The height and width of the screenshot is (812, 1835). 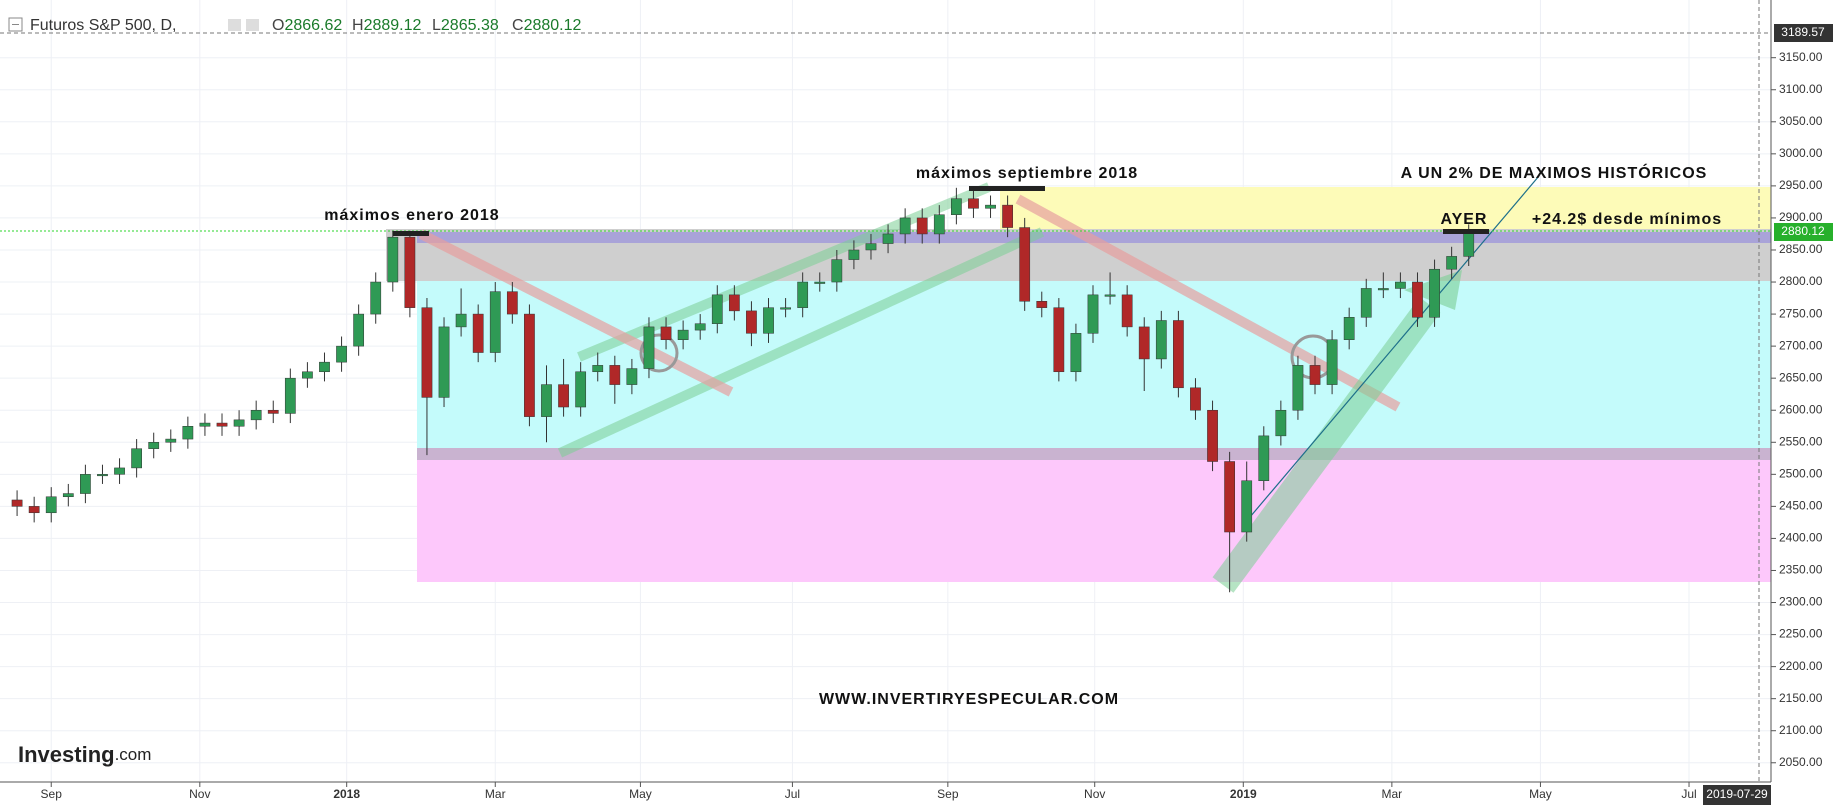 What do you see at coordinates (1801, 473) in the screenshot?
I see `y-tick-label: 2500.00` at bounding box center [1801, 473].